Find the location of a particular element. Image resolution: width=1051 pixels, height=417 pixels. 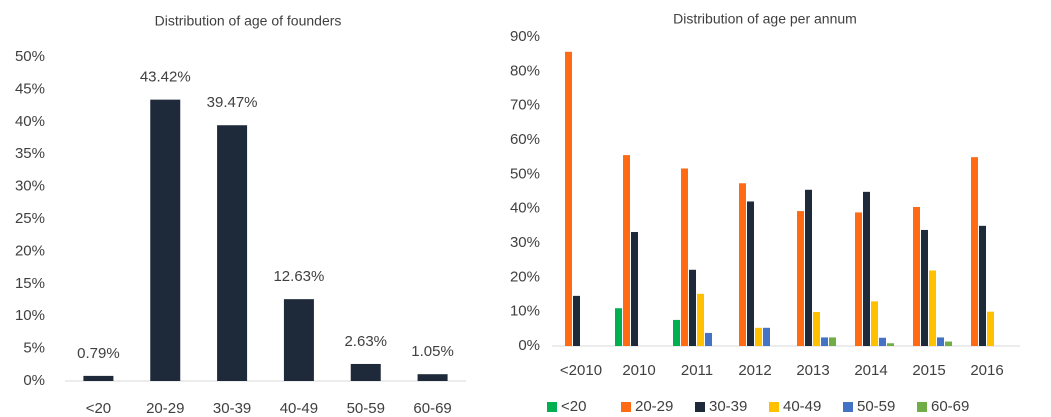

x-tick-label: 2016 is located at coordinates (986, 370).